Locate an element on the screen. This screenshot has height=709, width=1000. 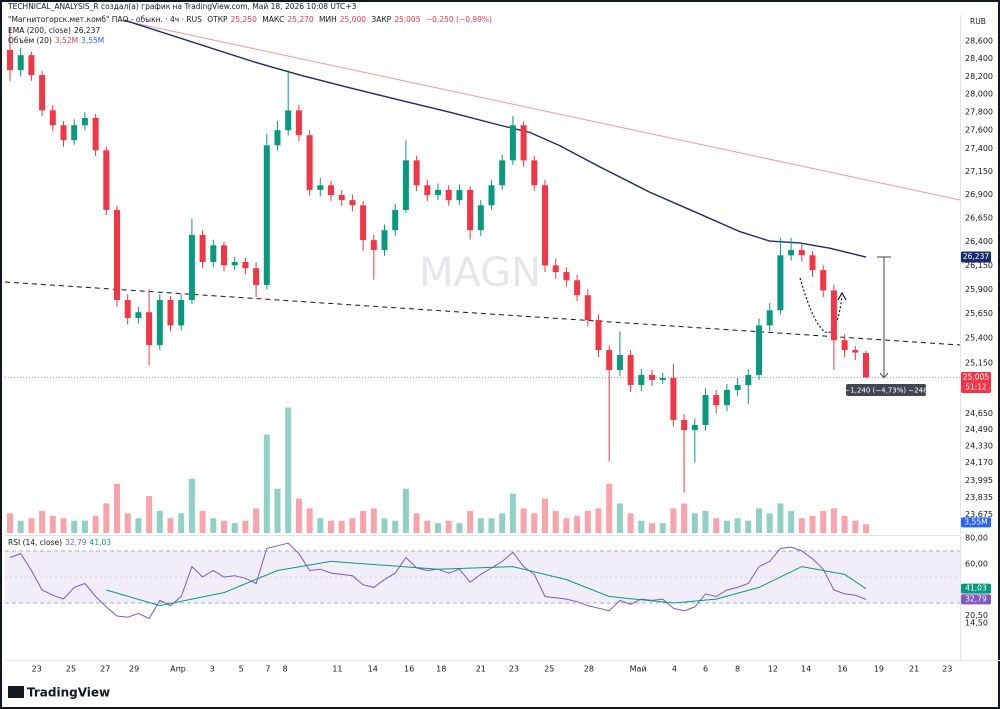
ema-legend: EMA (200, close) 26,237 is located at coordinates (55, 31).